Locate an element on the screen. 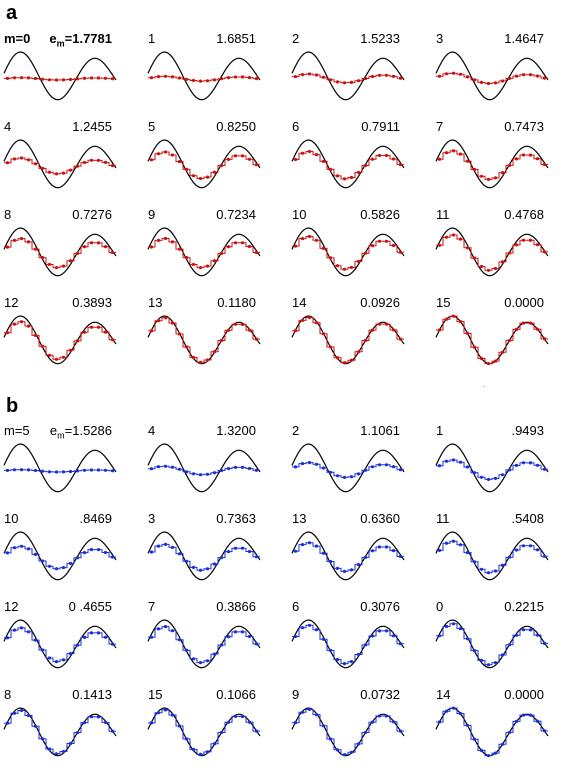 The image size is (567, 774). error-label: 0.3076 is located at coordinates (380, 606).